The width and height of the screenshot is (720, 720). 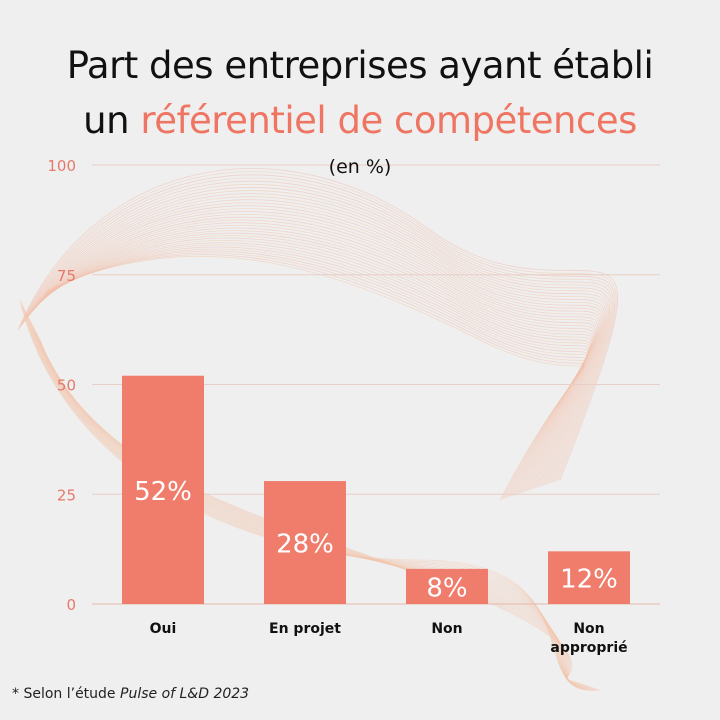 What do you see at coordinates (388, 120) in the screenshot?
I see `title-accent: référentiel de compétences` at bounding box center [388, 120].